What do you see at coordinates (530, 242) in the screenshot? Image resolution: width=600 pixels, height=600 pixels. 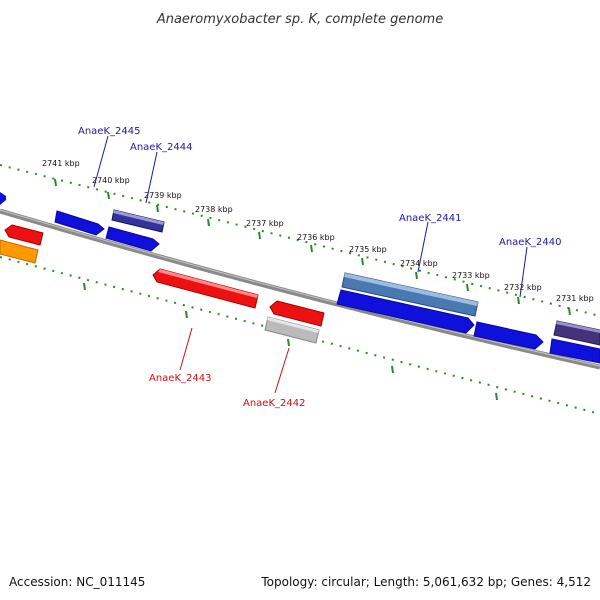 I see `gene-label: AnaeK_2440` at bounding box center [530, 242].